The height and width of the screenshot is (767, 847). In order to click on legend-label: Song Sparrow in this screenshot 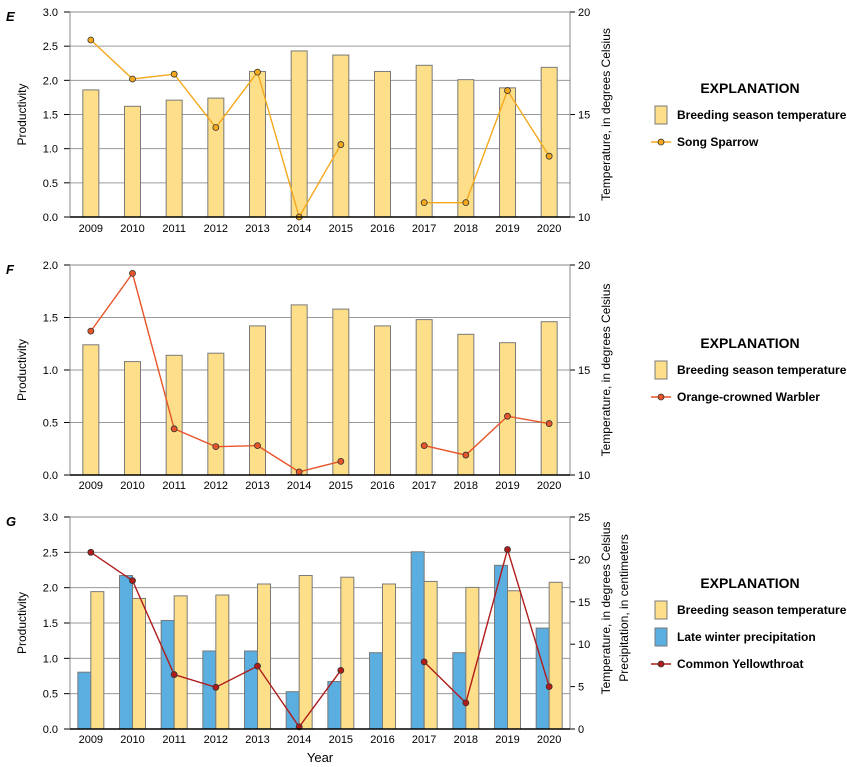, I will do `click(718, 142)`.